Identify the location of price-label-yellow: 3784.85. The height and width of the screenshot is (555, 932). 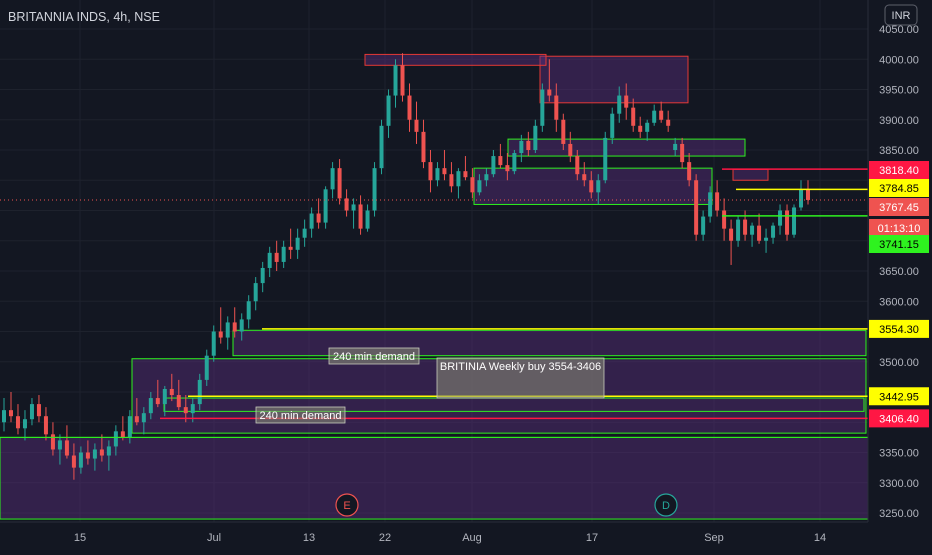
(899, 188).